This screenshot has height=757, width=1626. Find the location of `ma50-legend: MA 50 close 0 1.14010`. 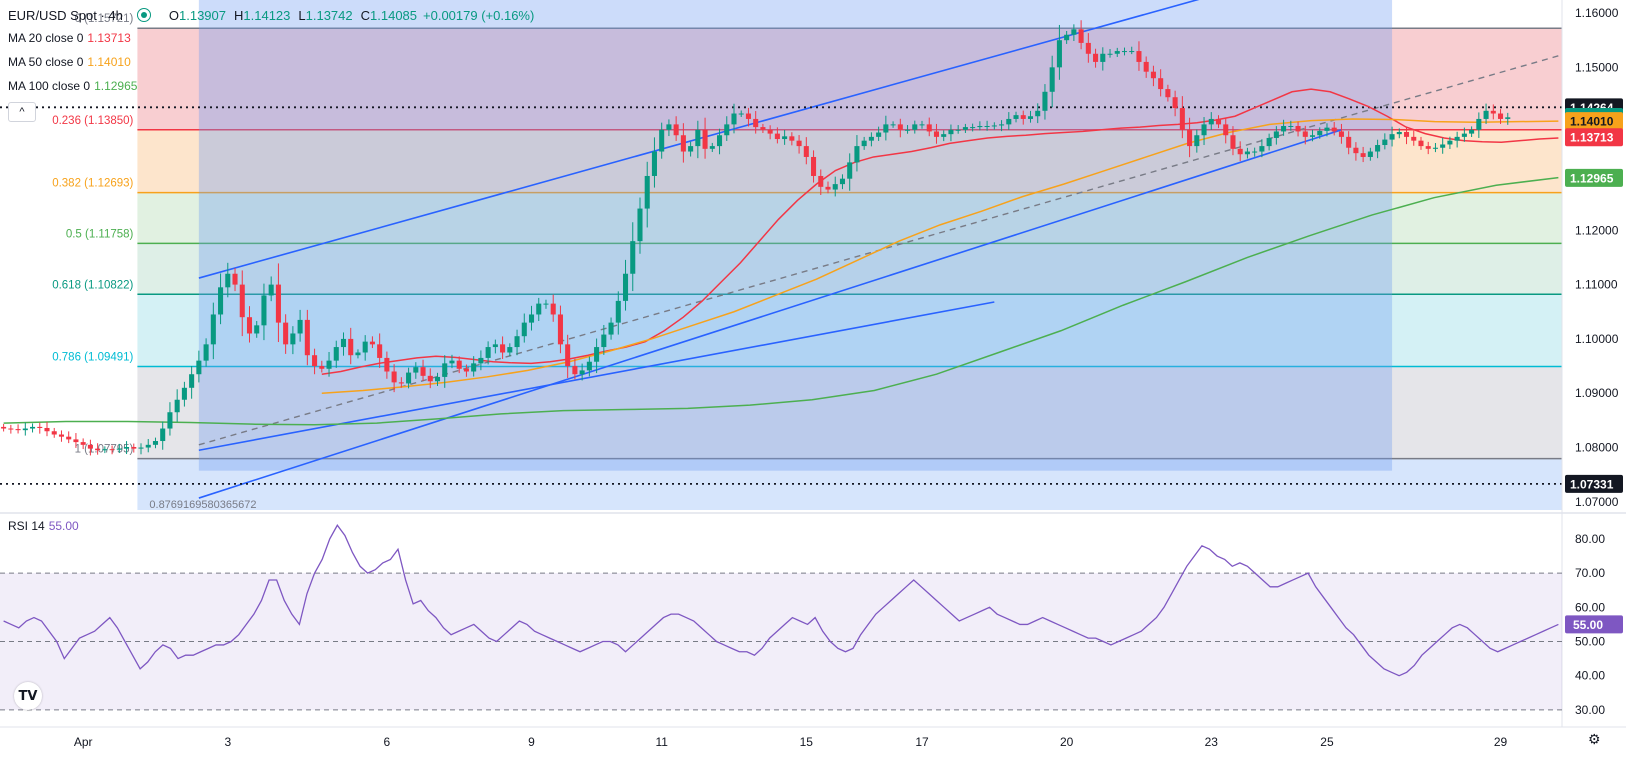

ma50-legend: MA 50 close 0 1.14010 is located at coordinates (69, 62).